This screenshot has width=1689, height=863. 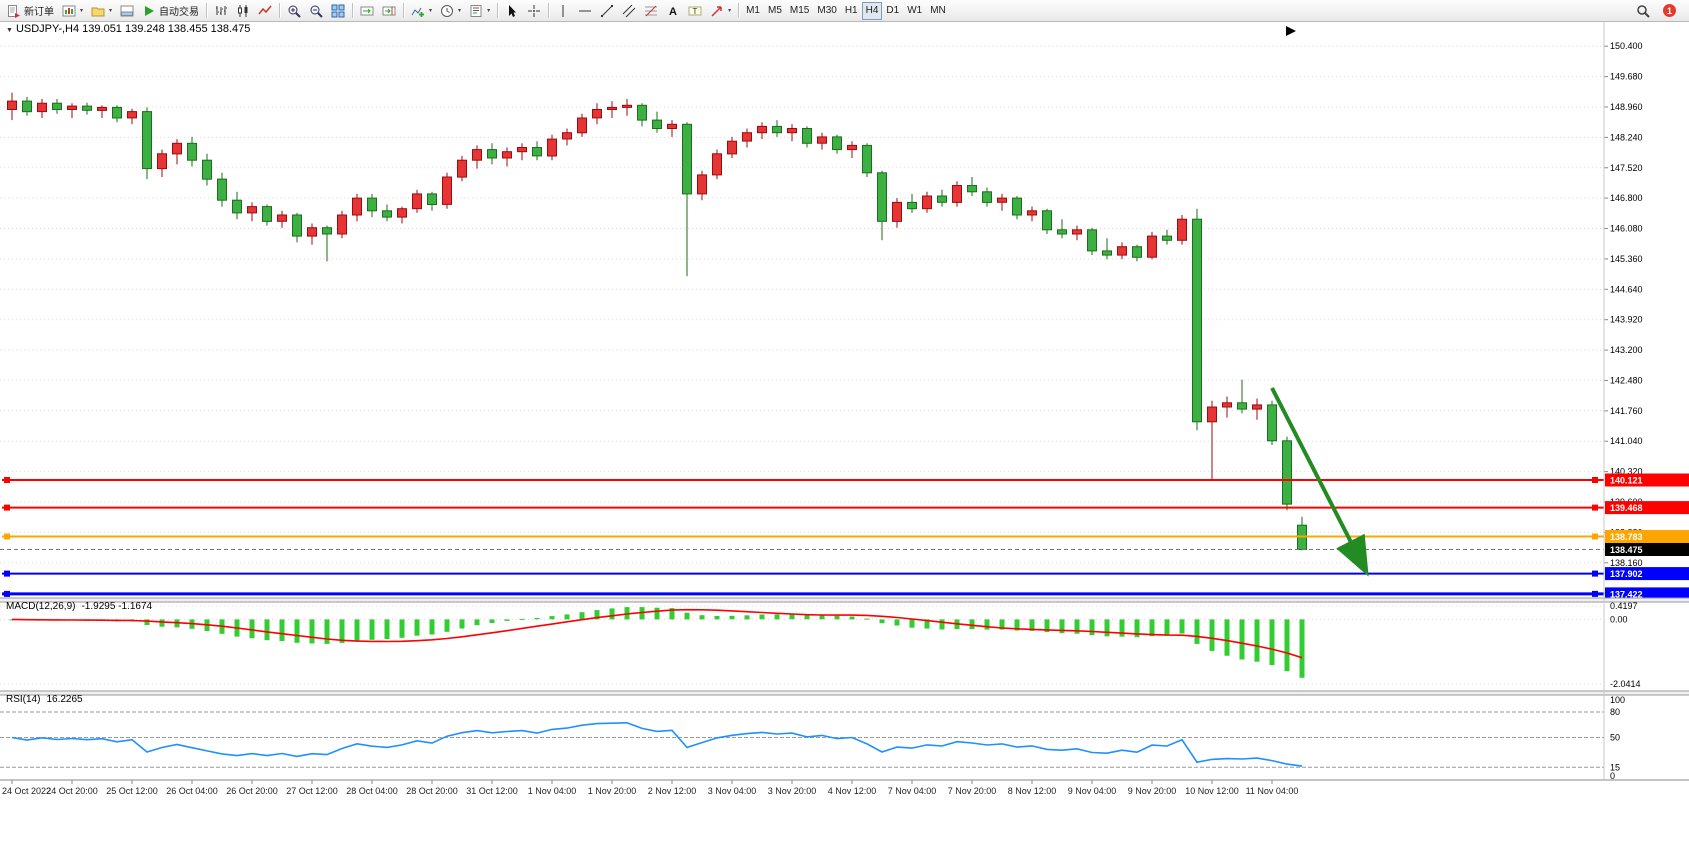 I want to click on arrows-button: ▾, so click(x=720, y=11).